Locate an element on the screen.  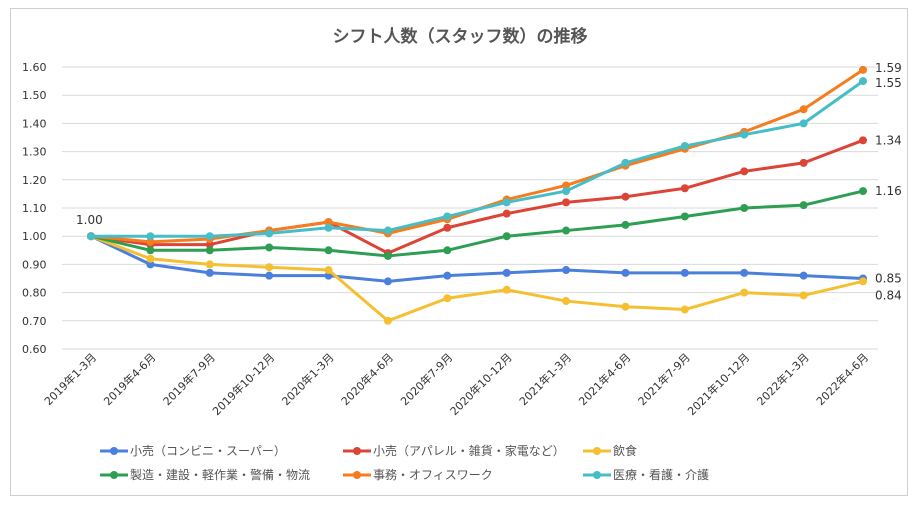
legend-label: 小売（アパレル・雑貨・家電など） is located at coordinates (469, 450).